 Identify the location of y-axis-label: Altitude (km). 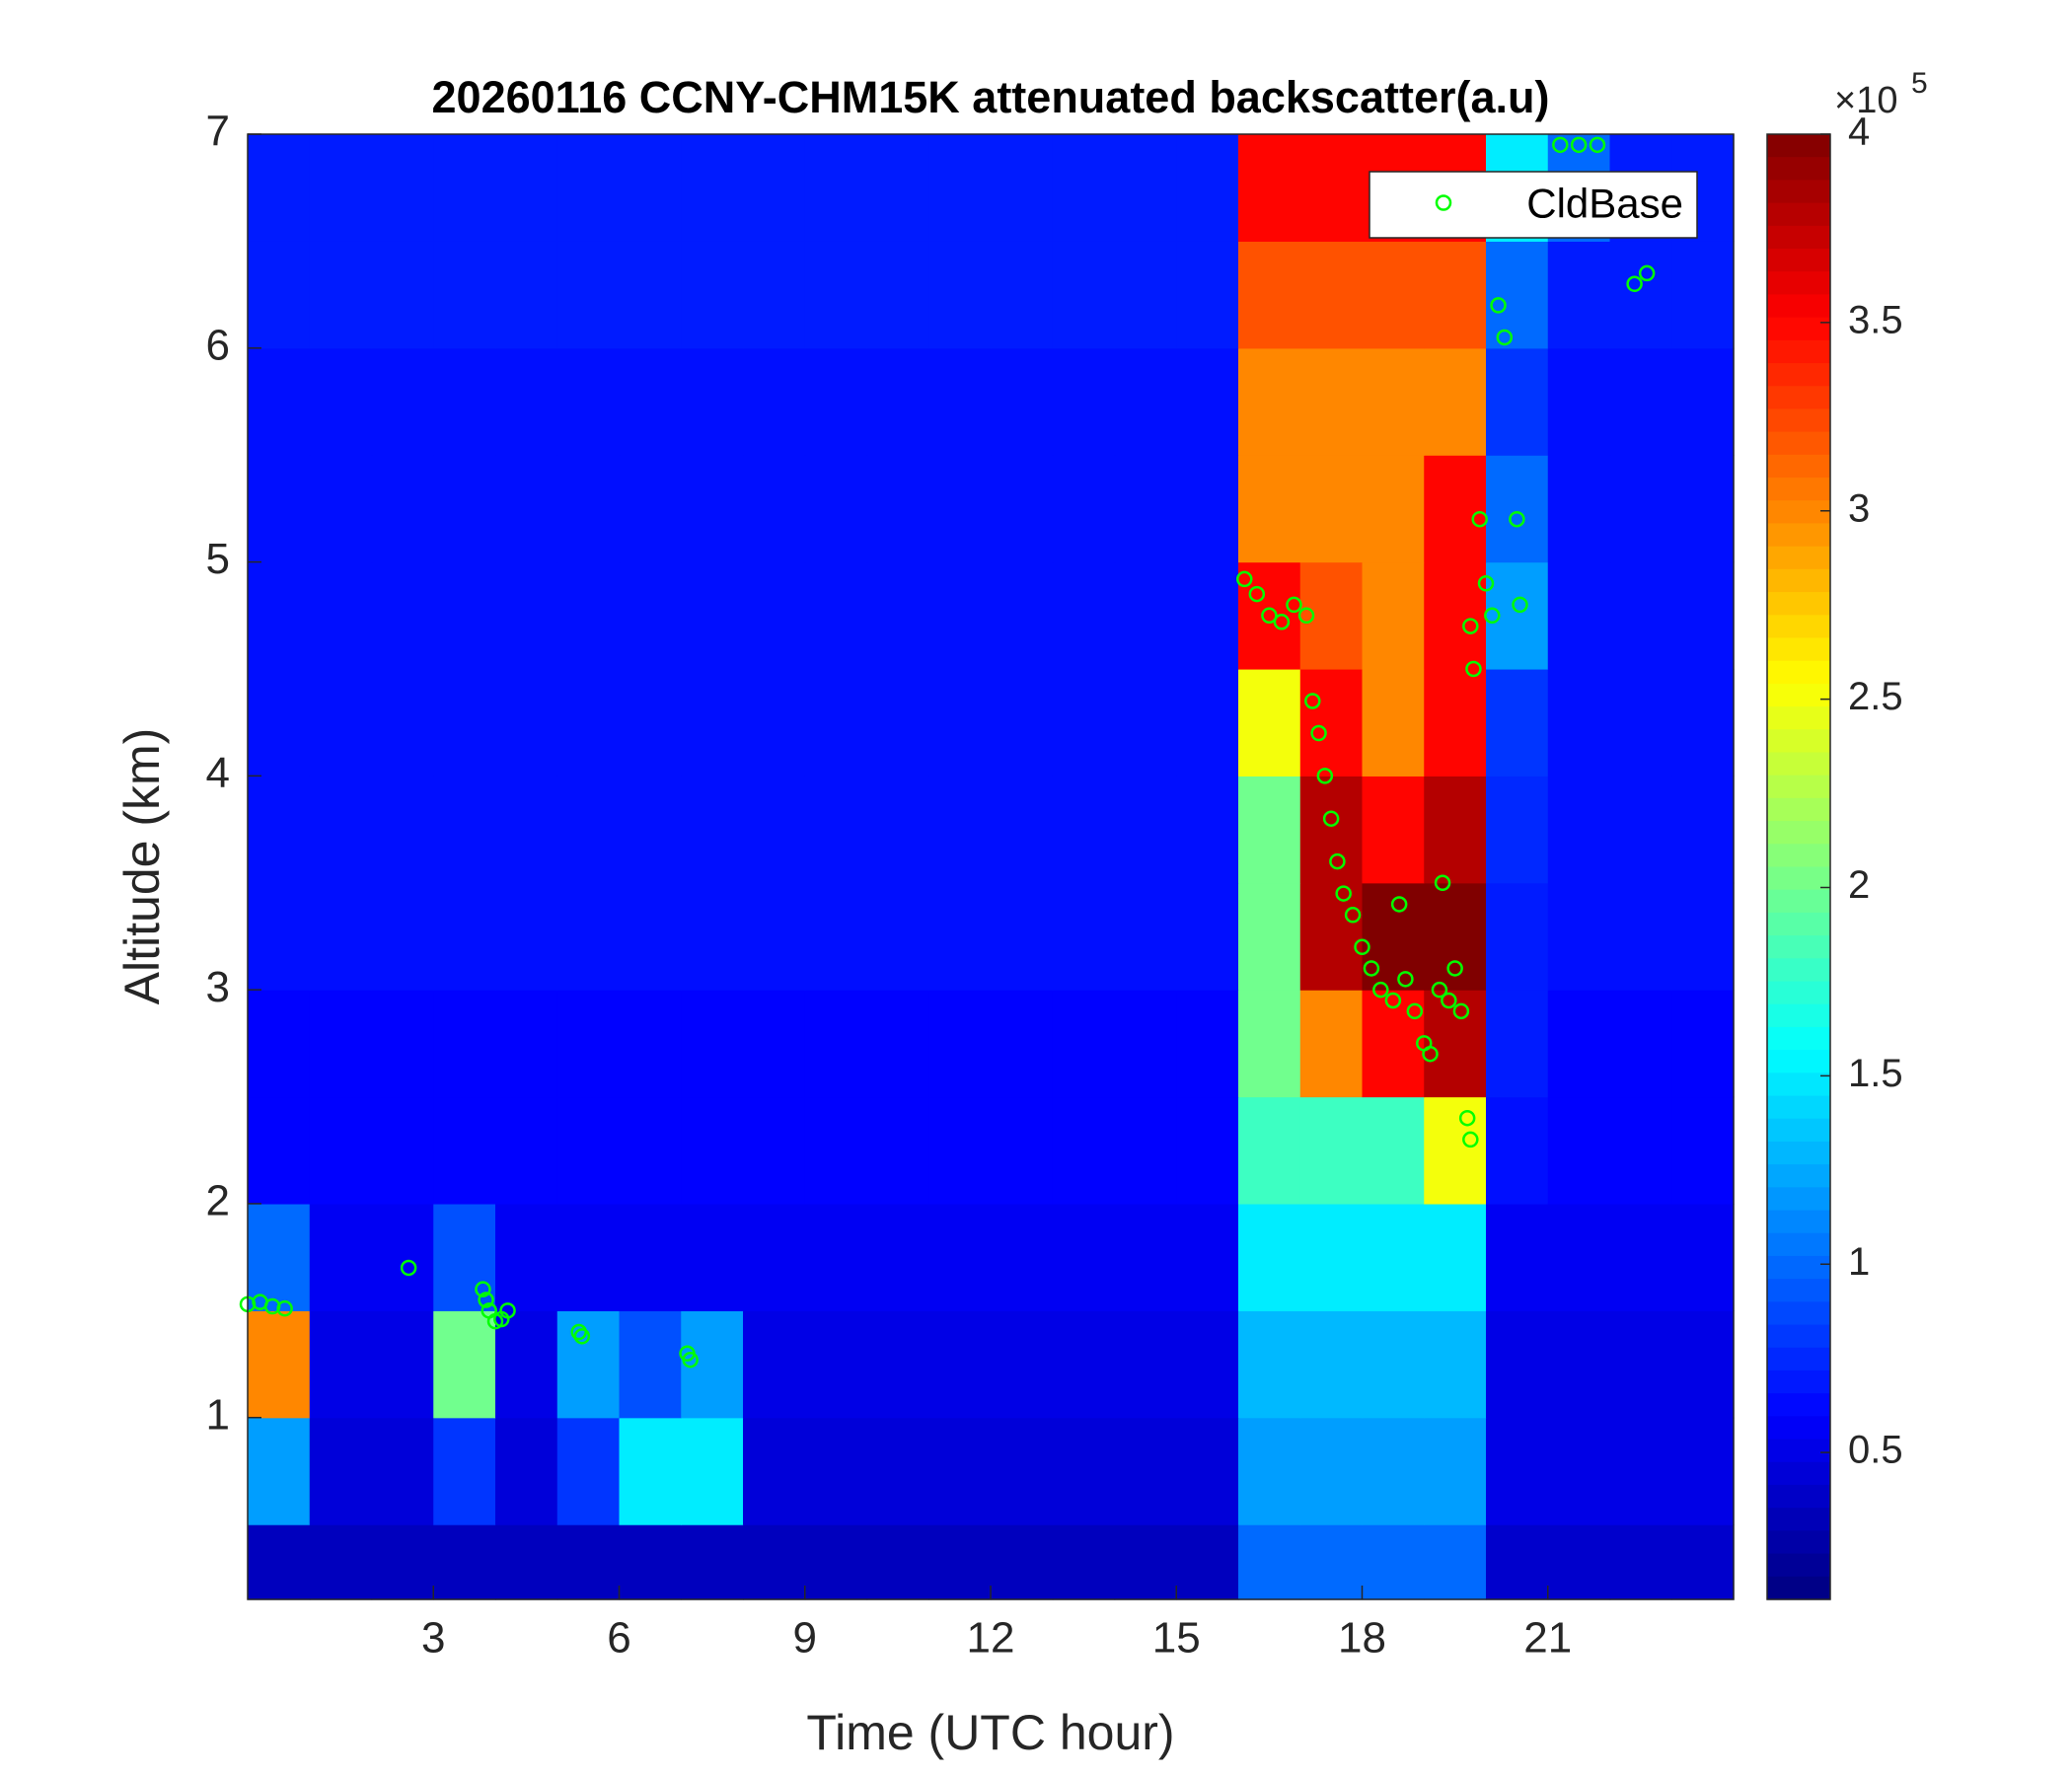
(142, 866).